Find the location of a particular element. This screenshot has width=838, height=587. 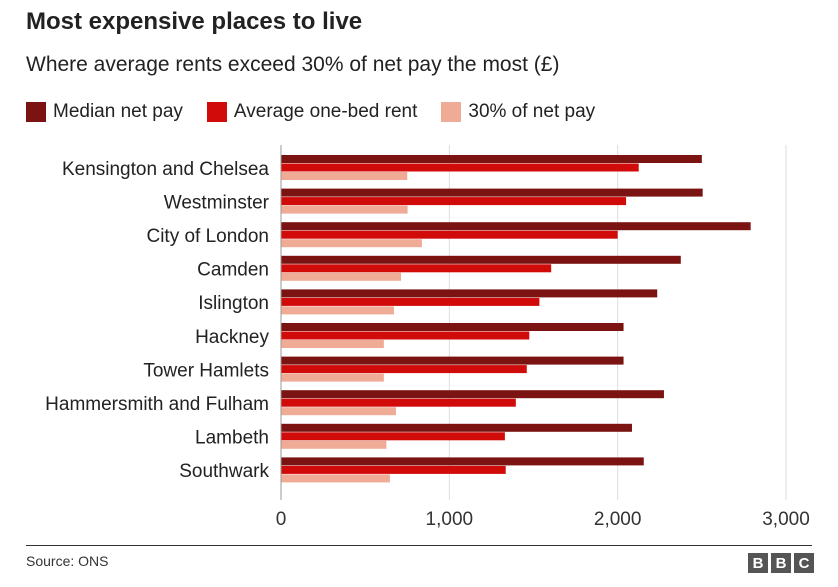

source-note: Source: ONS is located at coordinates (67, 561).